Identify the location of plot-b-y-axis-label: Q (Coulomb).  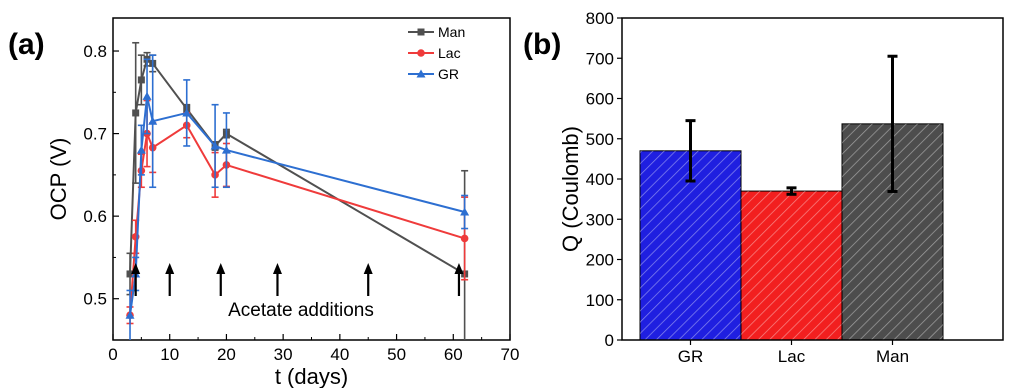
(570, 189).